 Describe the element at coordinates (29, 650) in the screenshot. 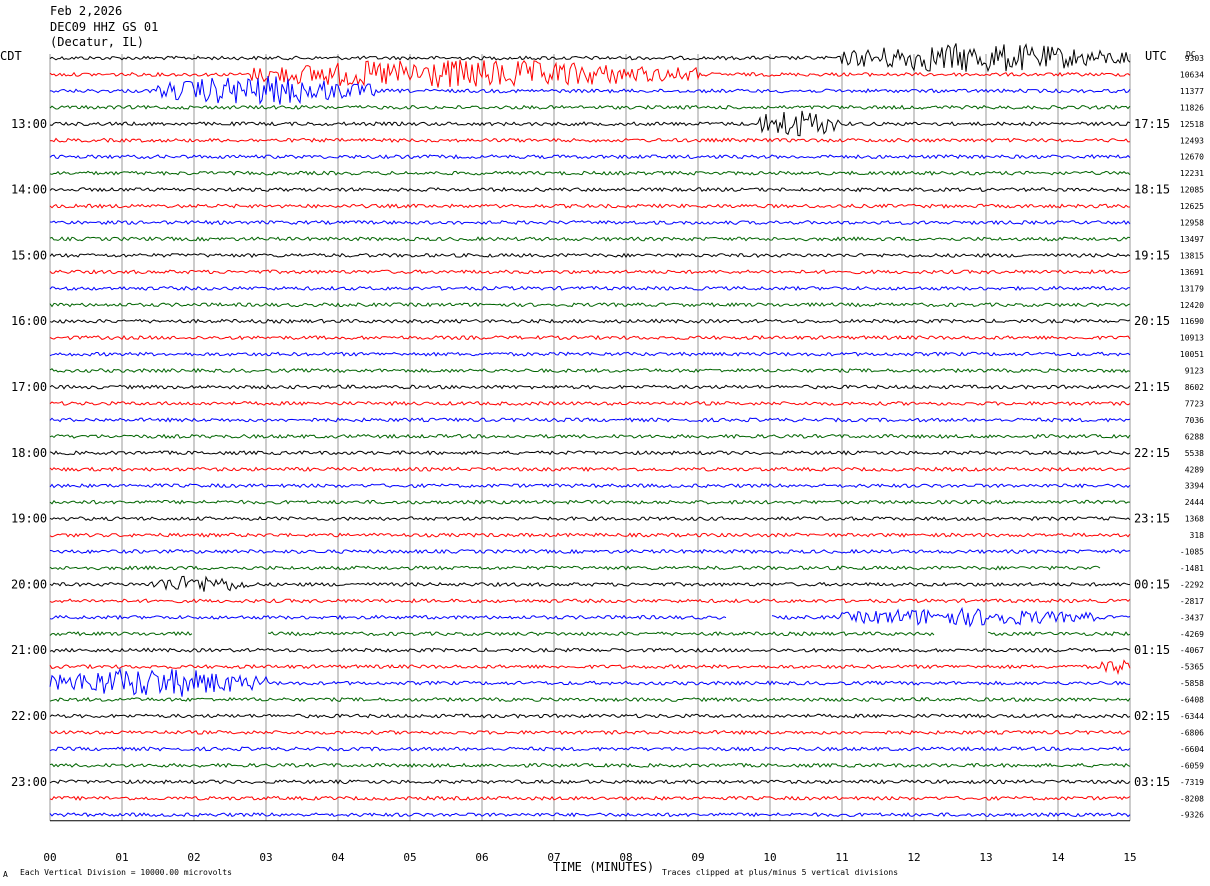

I see `left-hour-label: 21:00` at that location.